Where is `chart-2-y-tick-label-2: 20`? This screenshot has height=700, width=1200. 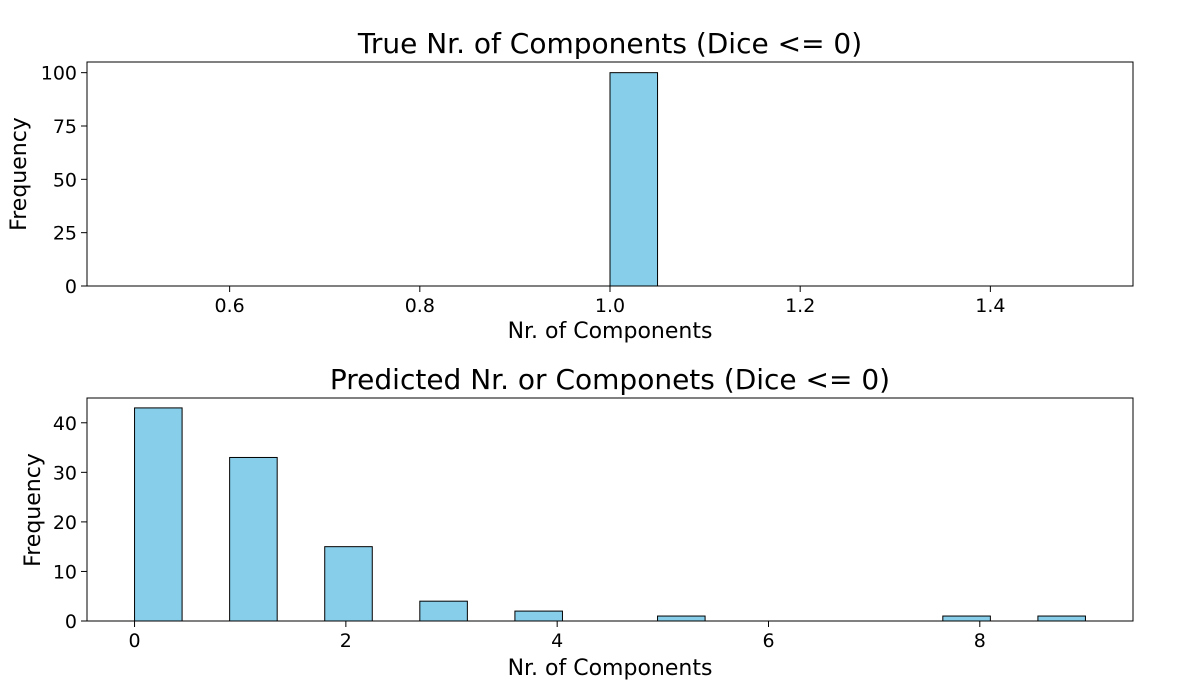 chart-2-y-tick-label-2: 20 is located at coordinates (65, 523).